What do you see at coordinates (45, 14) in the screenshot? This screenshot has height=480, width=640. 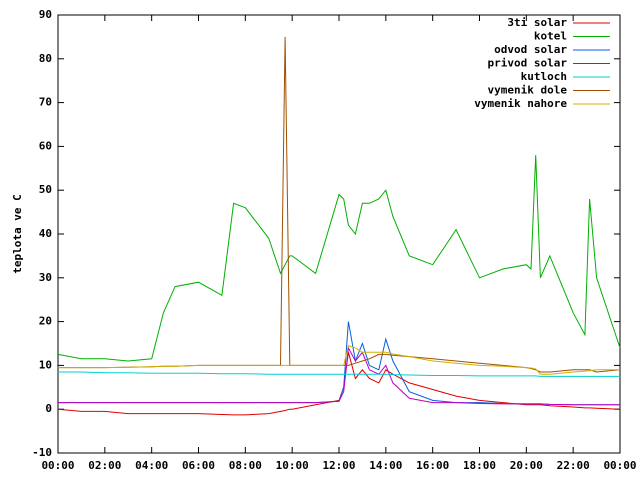 I see `y-tick-label: 90` at bounding box center [45, 14].